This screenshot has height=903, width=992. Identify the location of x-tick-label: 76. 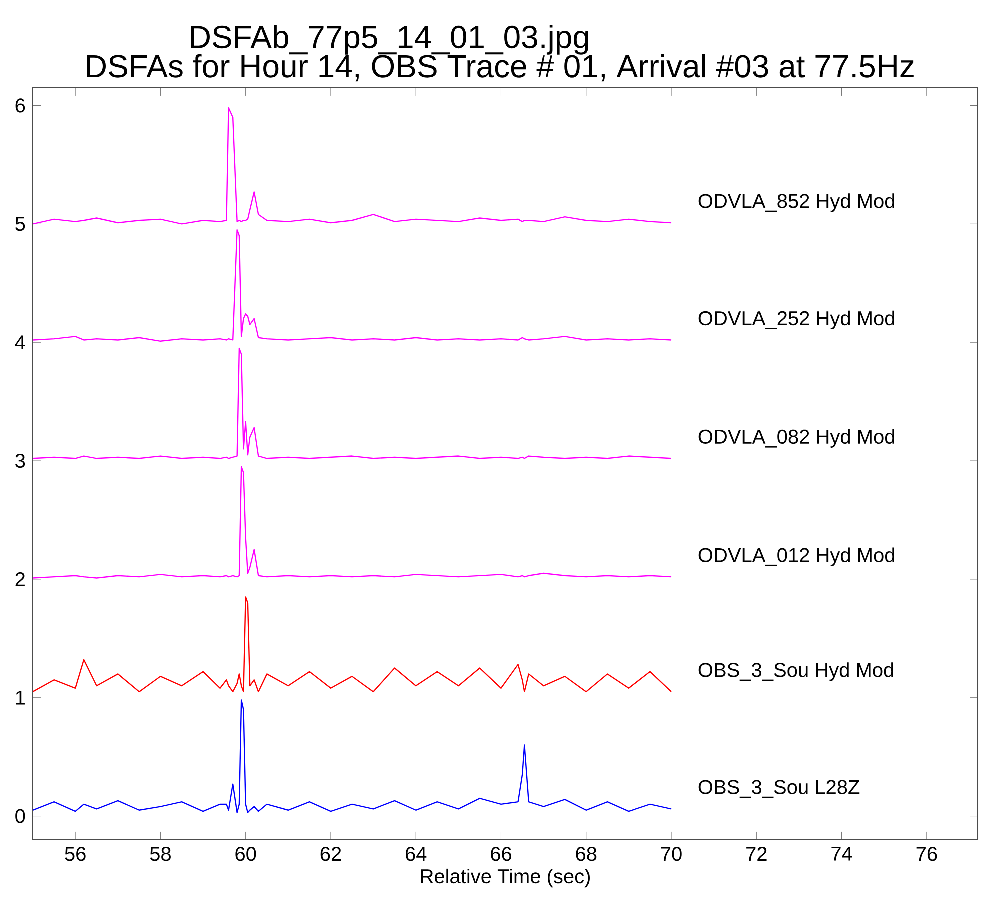
(927, 854).